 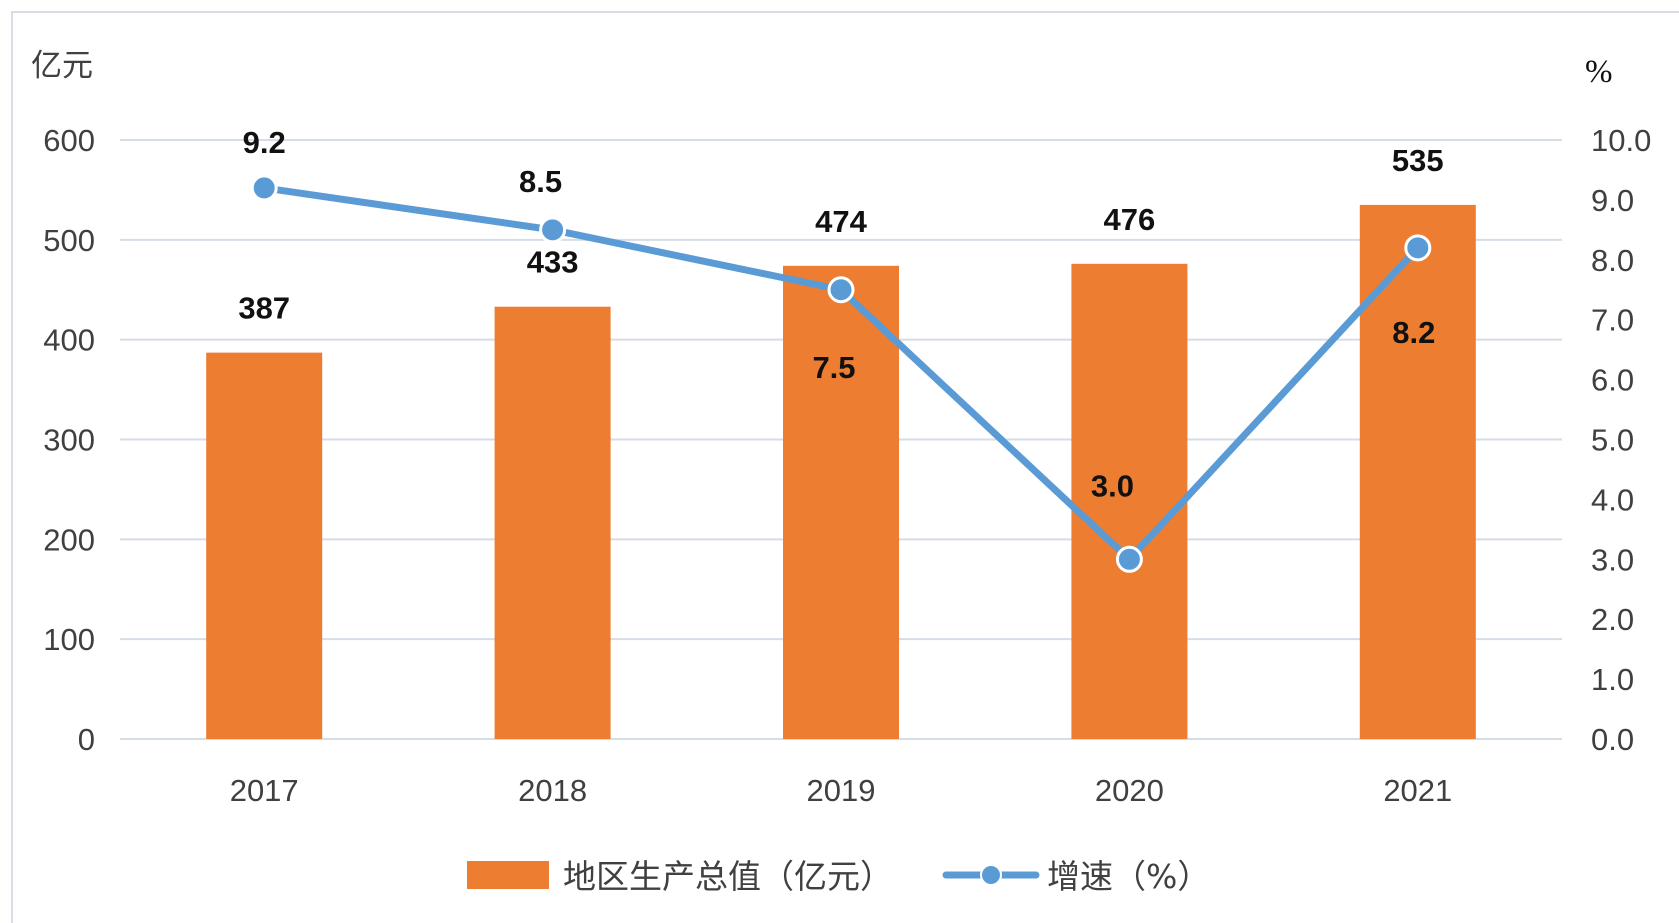 I want to click on bar-value-label: 476, so click(x=1130, y=219).